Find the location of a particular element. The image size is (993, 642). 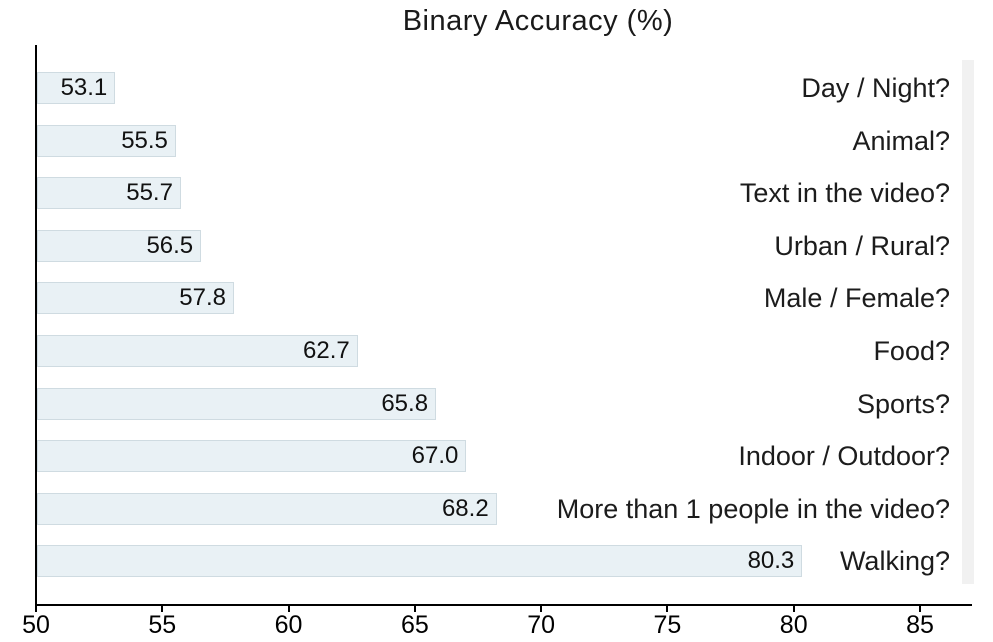

x-tick-label: 80 is located at coordinates (793, 625).